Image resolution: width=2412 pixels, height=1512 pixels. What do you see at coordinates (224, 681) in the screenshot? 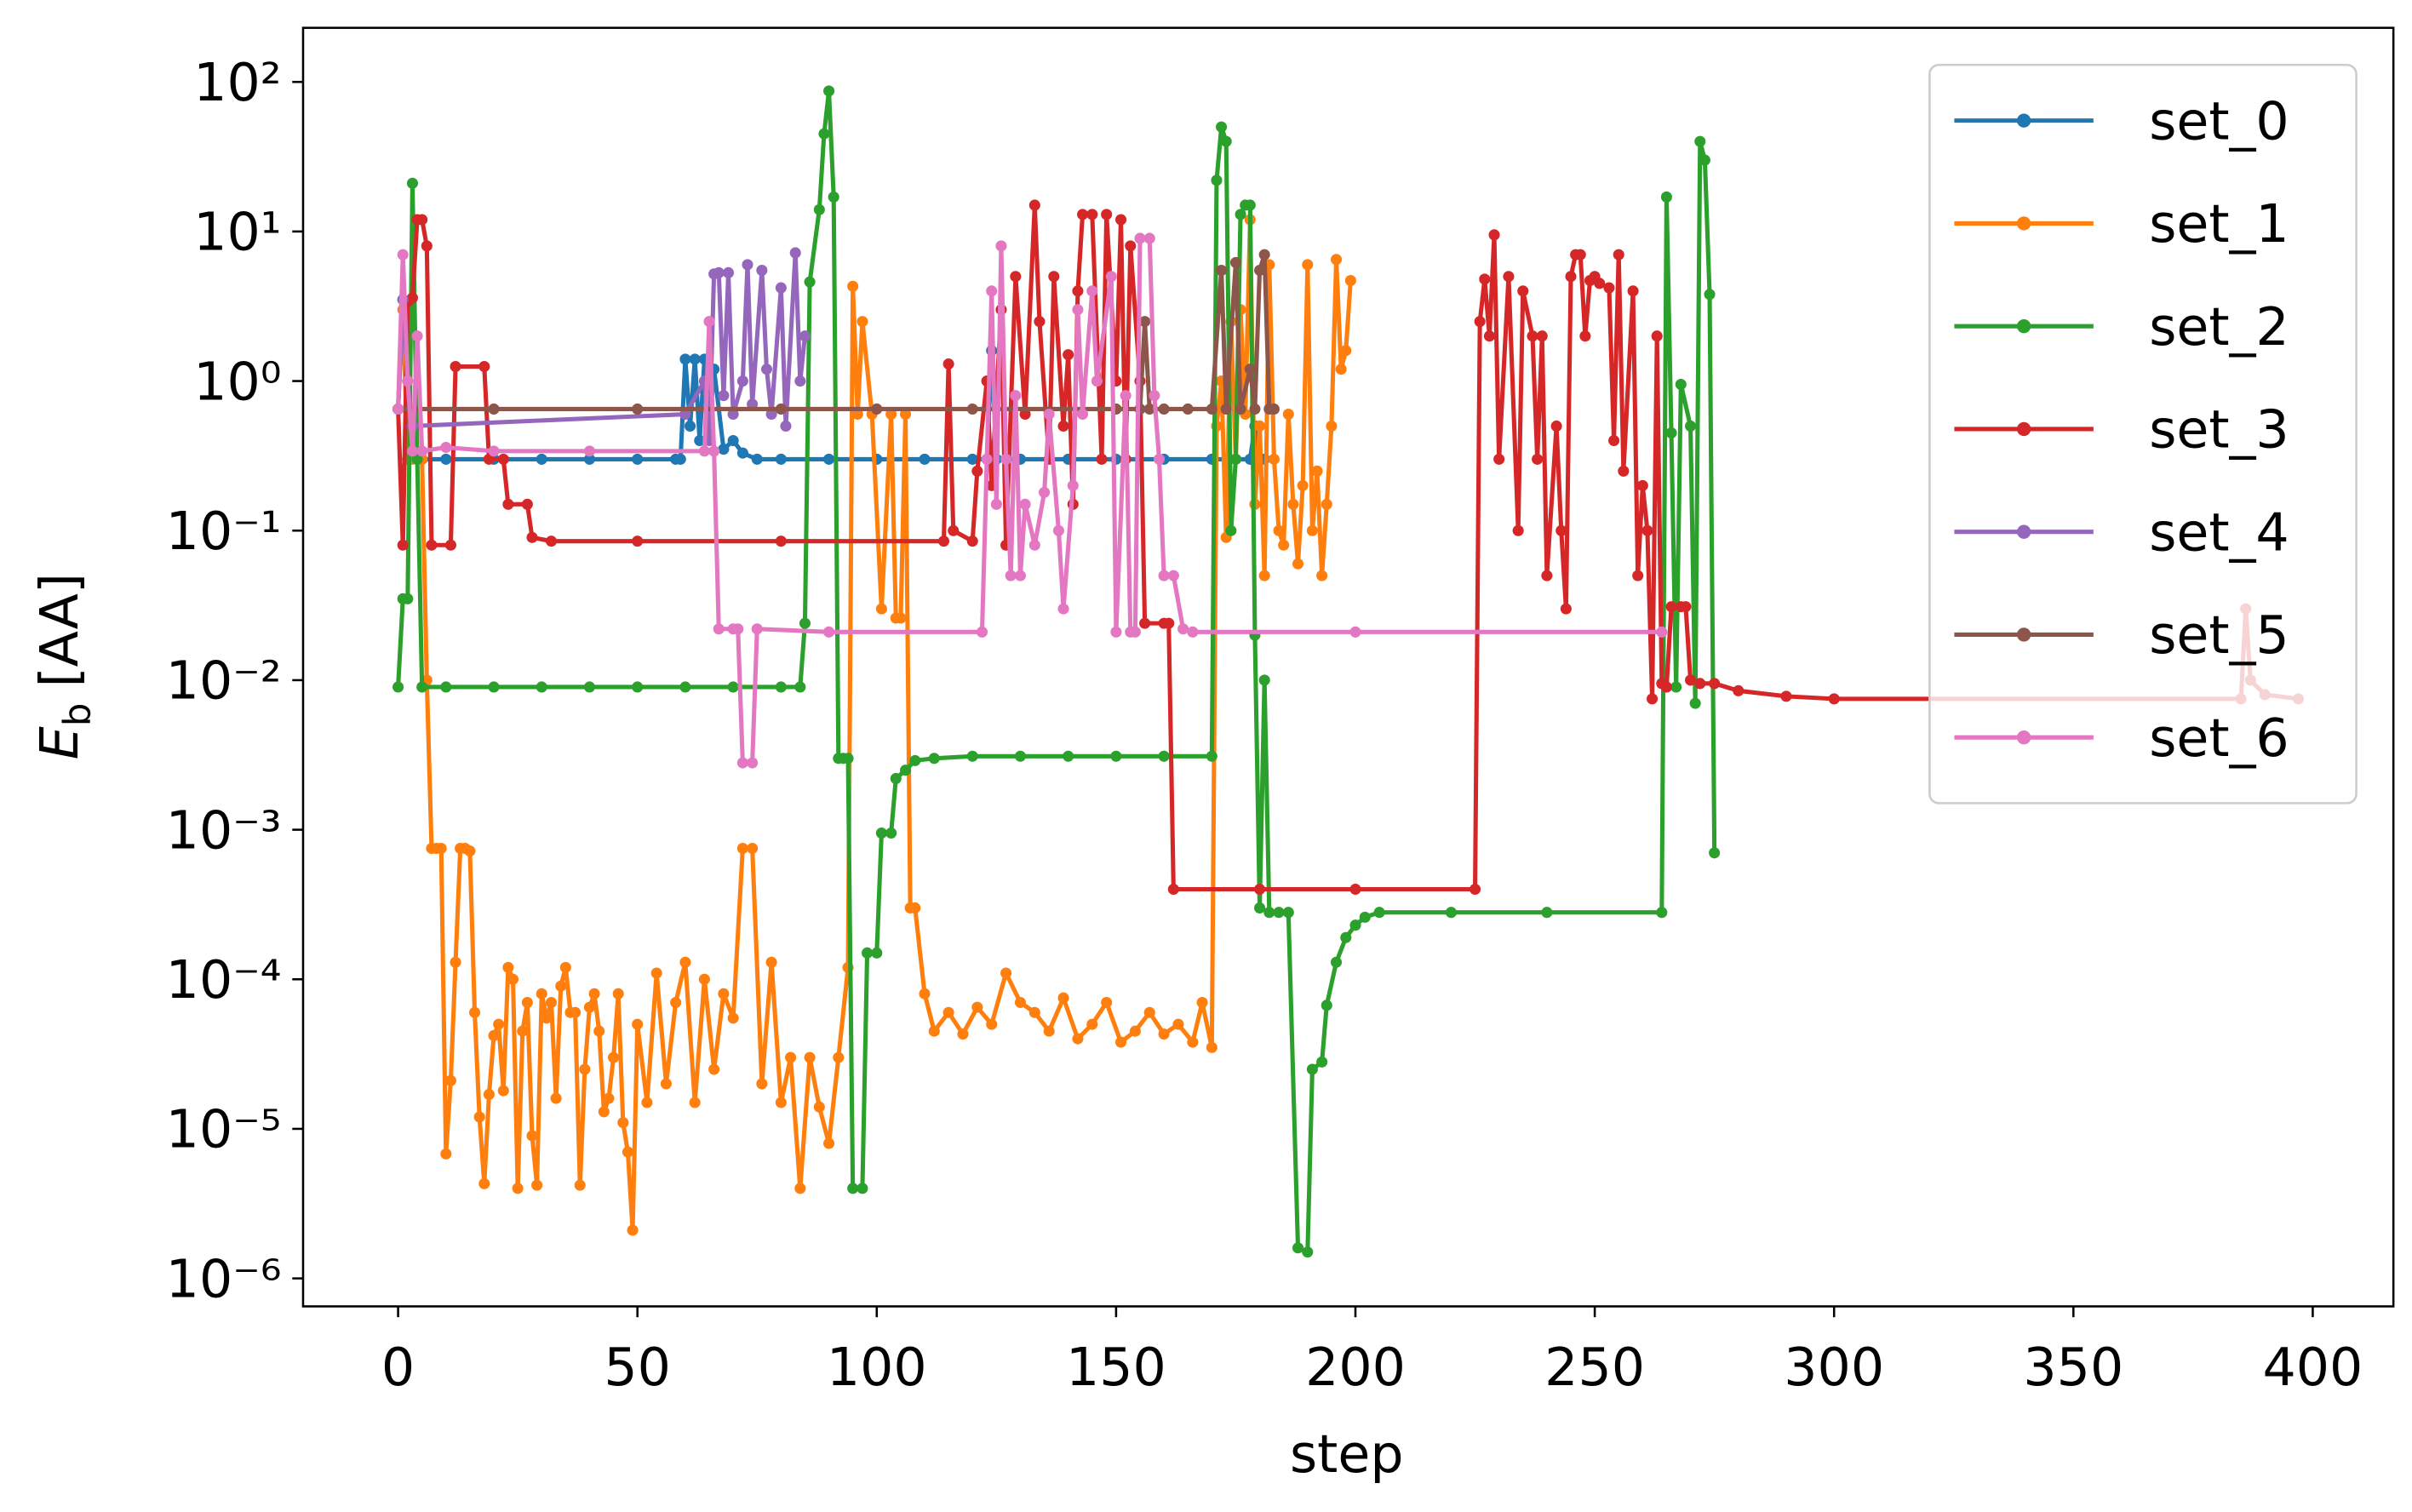
I see `y-tick-label: 10⁻²` at bounding box center [224, 681].